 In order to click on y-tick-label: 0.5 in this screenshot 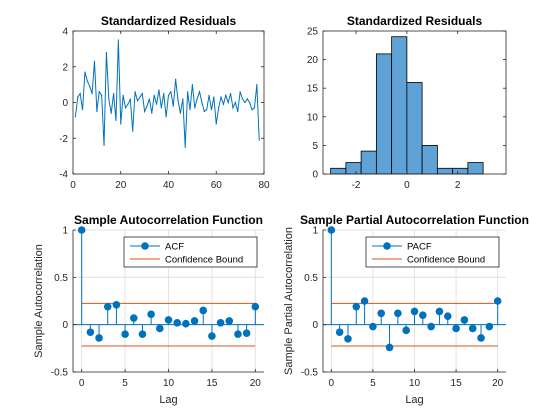, I will do `click(311, 278)`.